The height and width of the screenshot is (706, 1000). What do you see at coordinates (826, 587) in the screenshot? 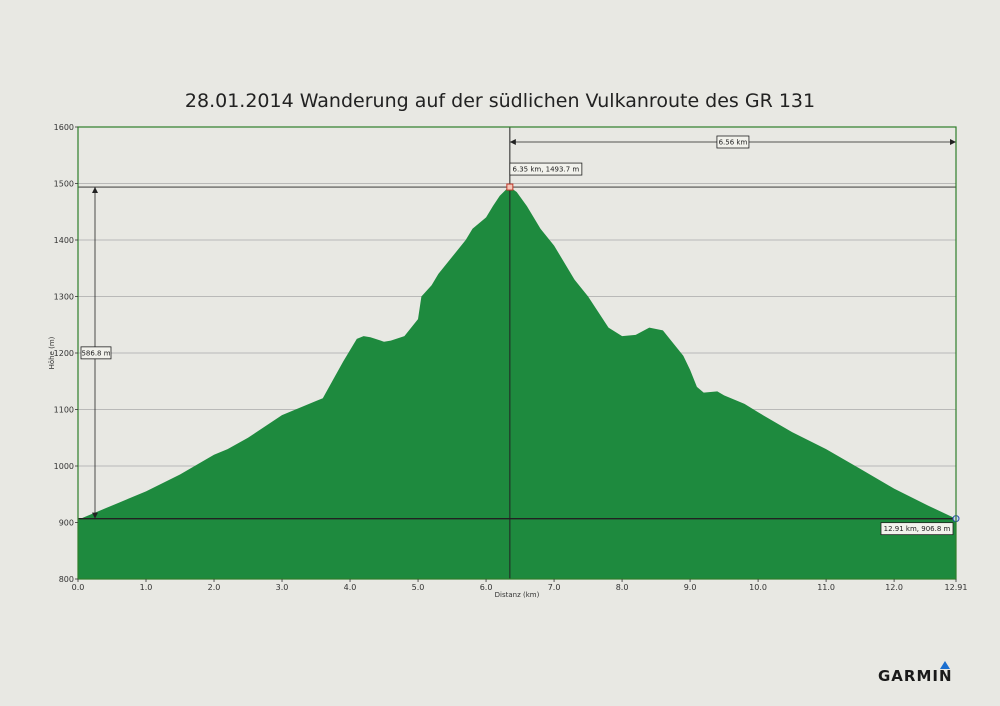
I see `x-tick-label: 11.0` at bounding box center [826, 587].